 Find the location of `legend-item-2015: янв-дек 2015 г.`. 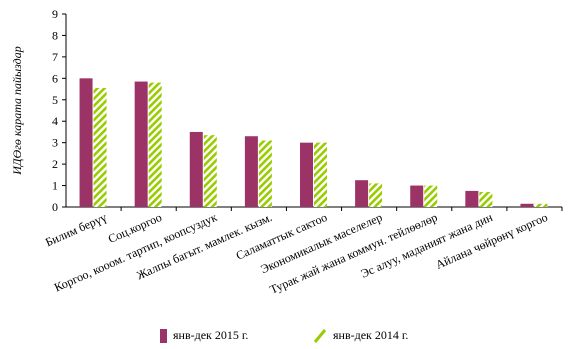

legend-item-2015: янв-дек 2015 г. is located at coordinates (204, 335).